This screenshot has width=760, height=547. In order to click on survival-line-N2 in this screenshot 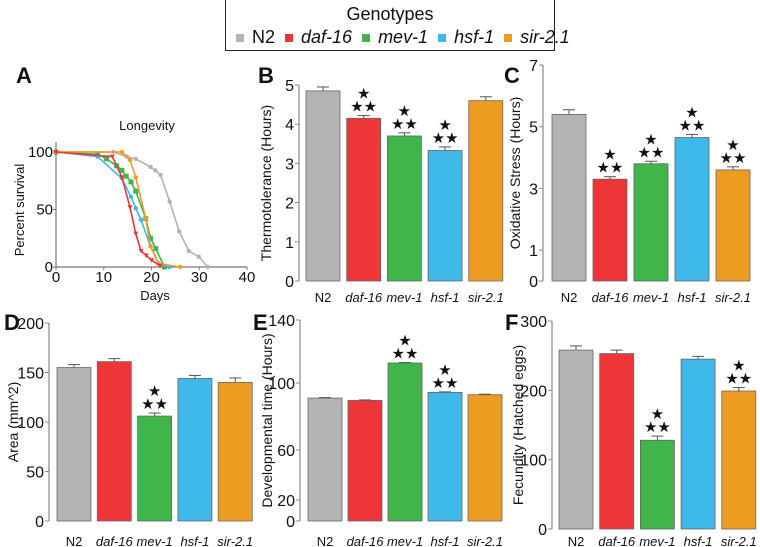, I will do `click(132, 209)`.